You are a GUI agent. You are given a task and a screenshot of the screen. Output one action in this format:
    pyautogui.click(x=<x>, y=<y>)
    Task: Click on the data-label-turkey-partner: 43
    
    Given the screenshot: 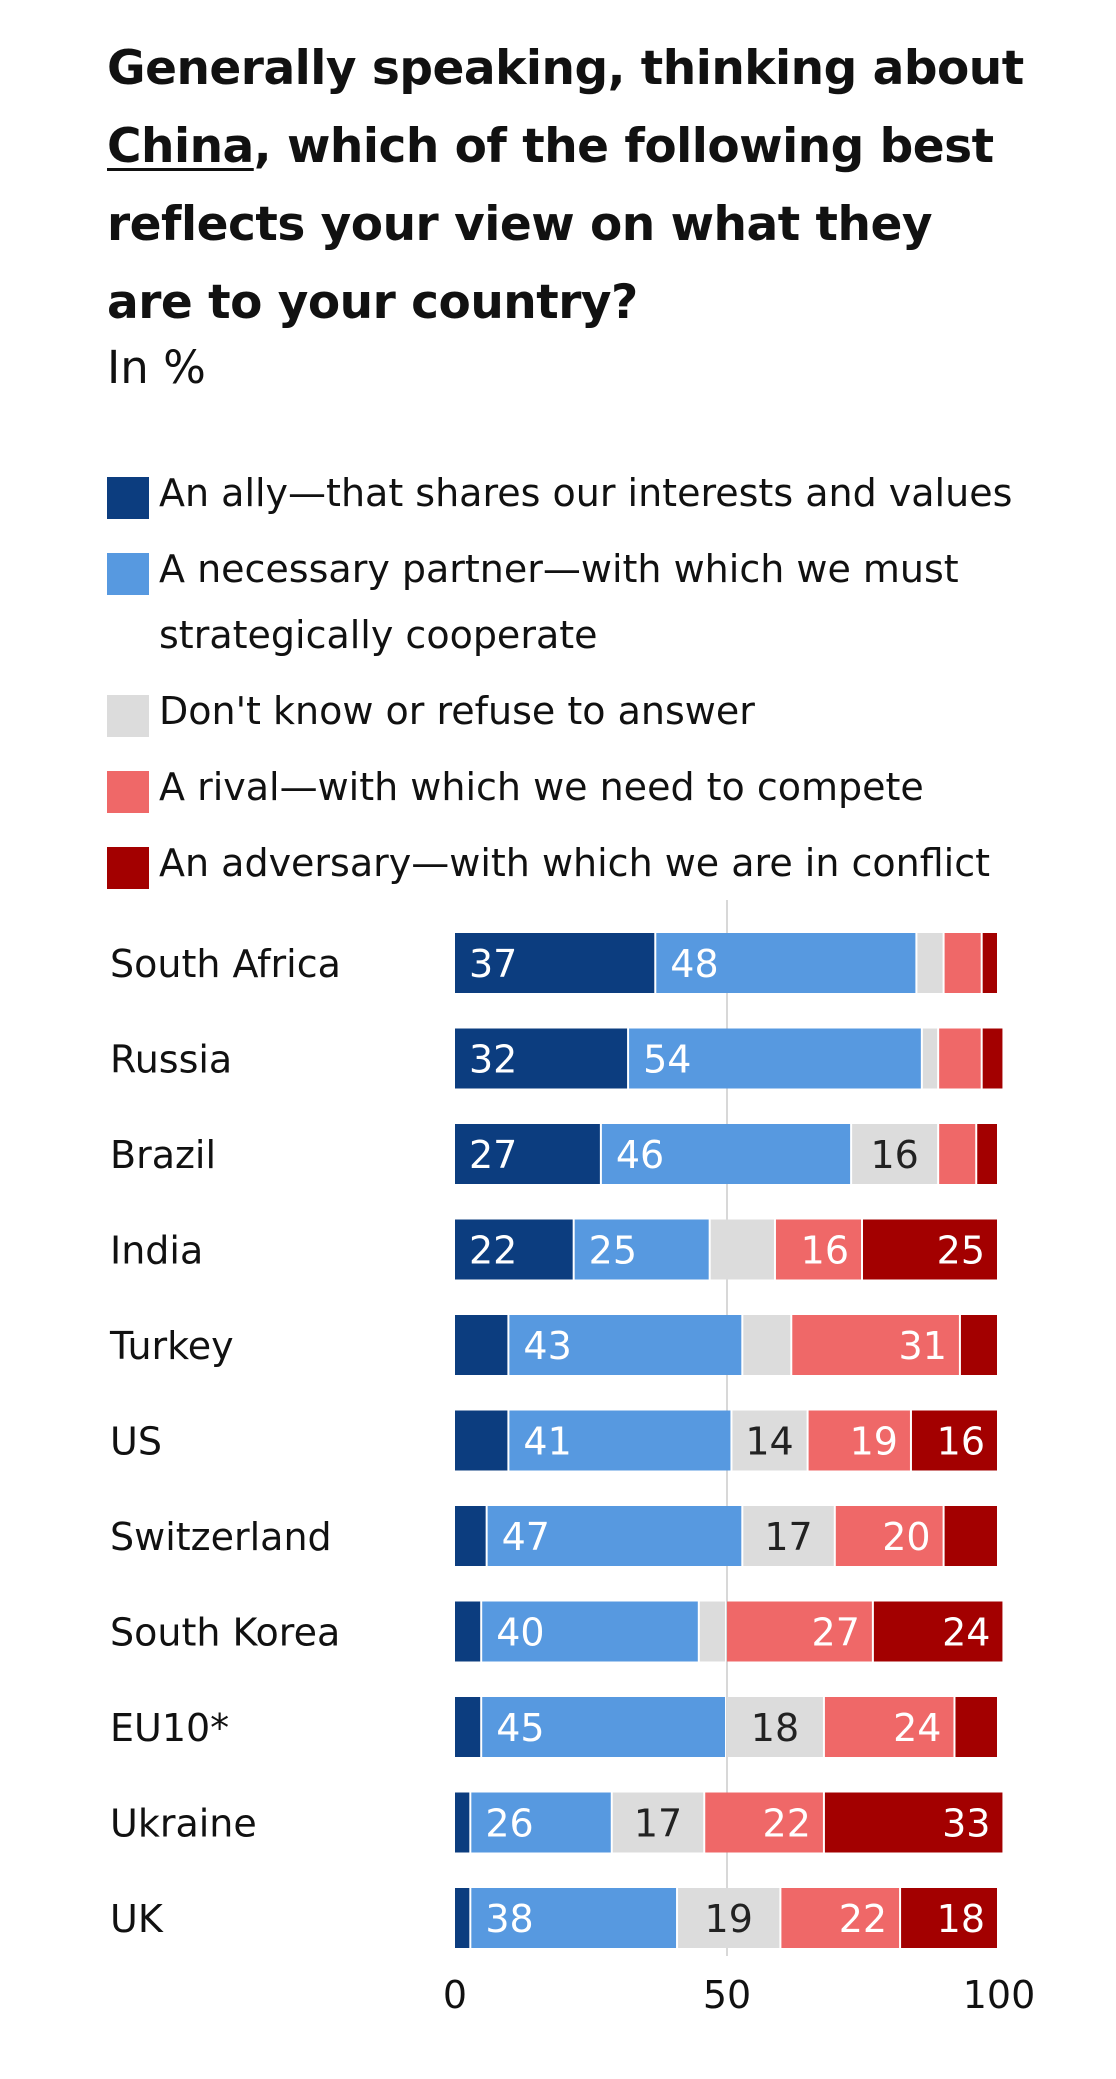 What is the action you would take?
    pyautogui.click(x=547, y=1346)
    